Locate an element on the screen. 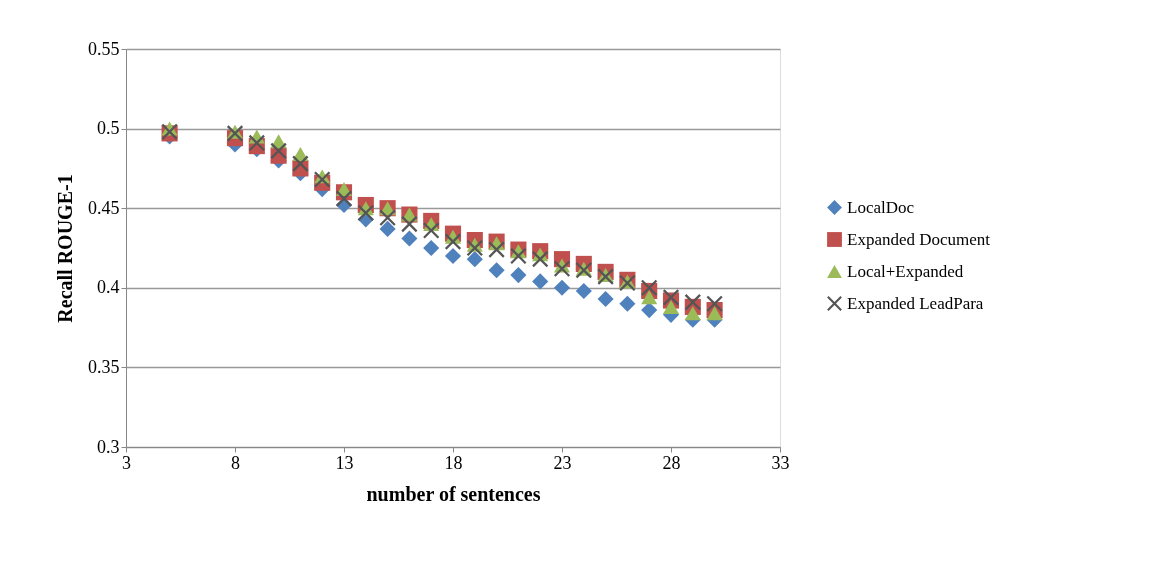  x-tick-label: 18 is located at coordinates (453, 462).